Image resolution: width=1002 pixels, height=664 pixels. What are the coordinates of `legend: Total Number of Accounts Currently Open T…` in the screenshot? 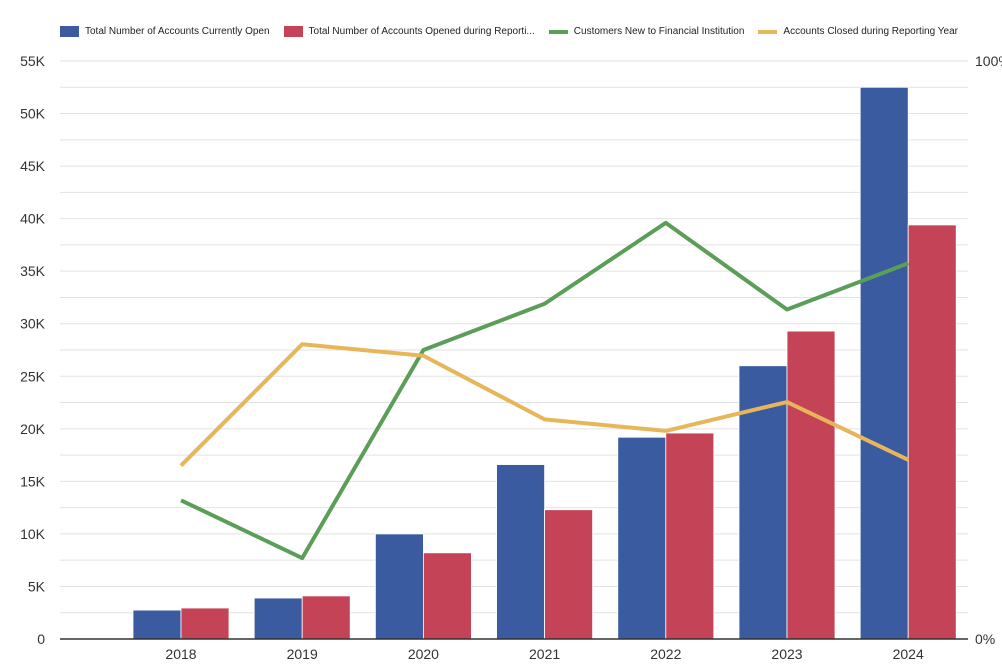 It's located at (509, 31).